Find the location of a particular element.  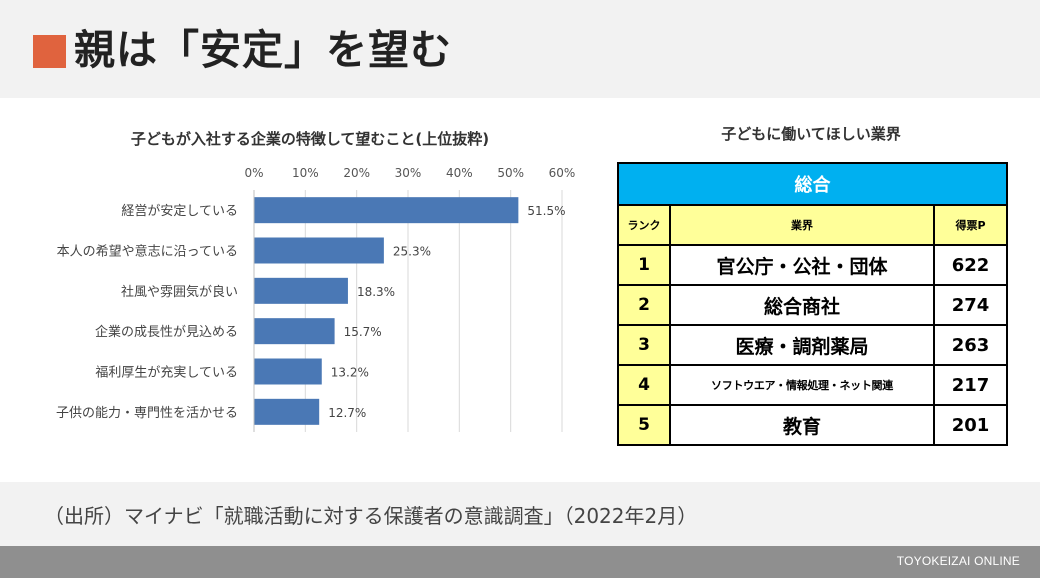

industry-cell: 医療・調剤薬局 is located at coordinates (802, 345).